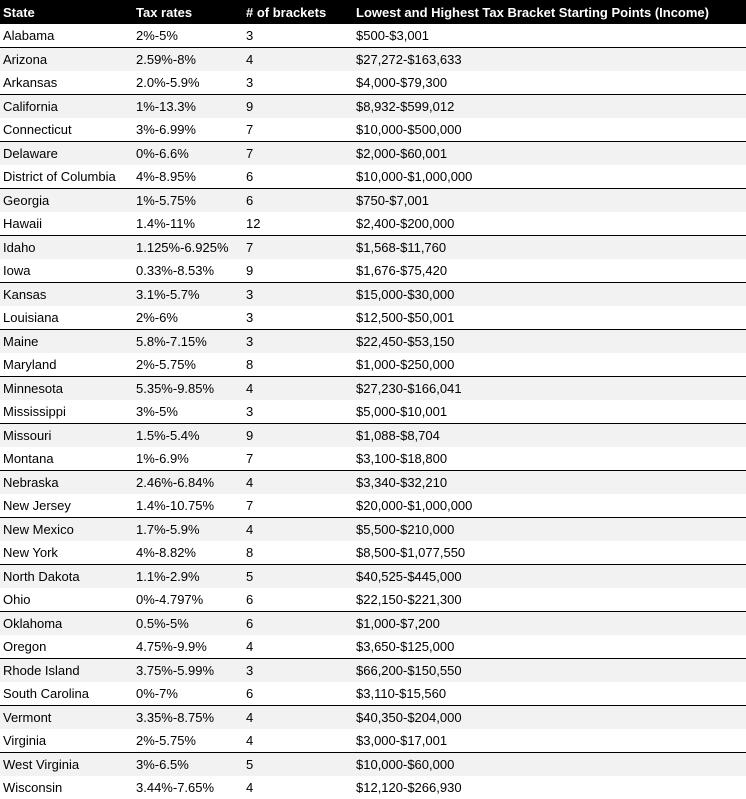 This screenshot has height=799, width=746. What do you see at coordinates (373, 647) in the screenshot?
I see `table-row: Oregon 4.75%-9.9% 4 $3,650-$125,000` at bounding box center [373, 647].